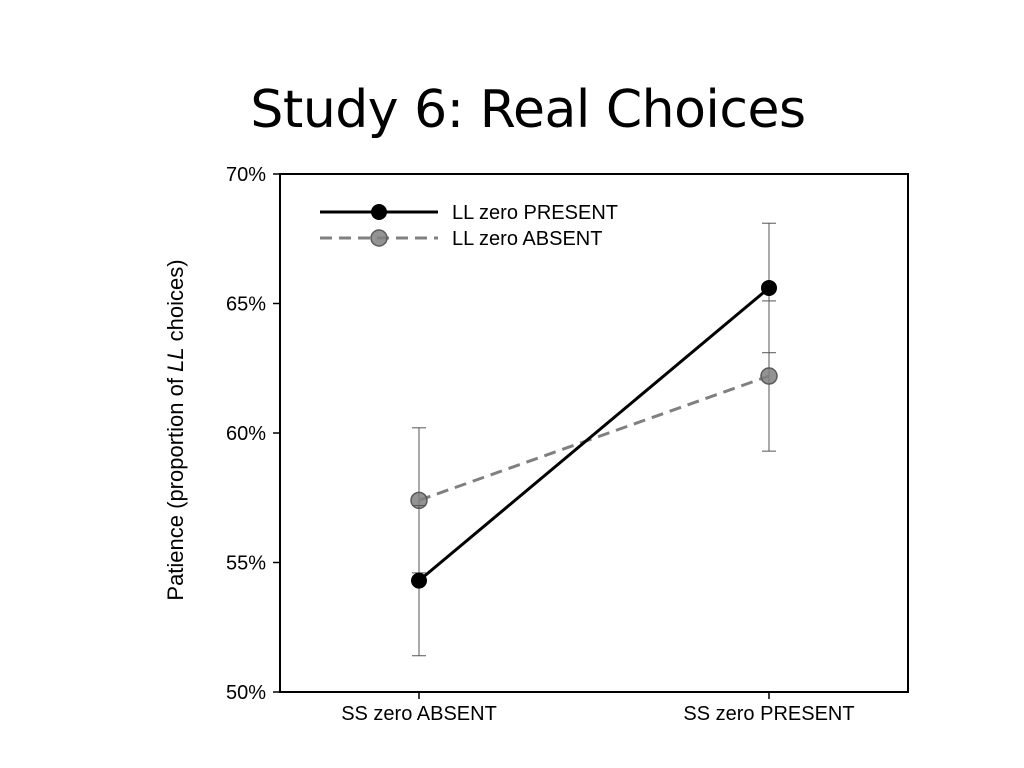 The height and width of the screenshot is (768, 1024). Describe the element at coordinates (419, 714) in the screenshot. I see `x-tick-label: SS zero ABSENT` at that location.